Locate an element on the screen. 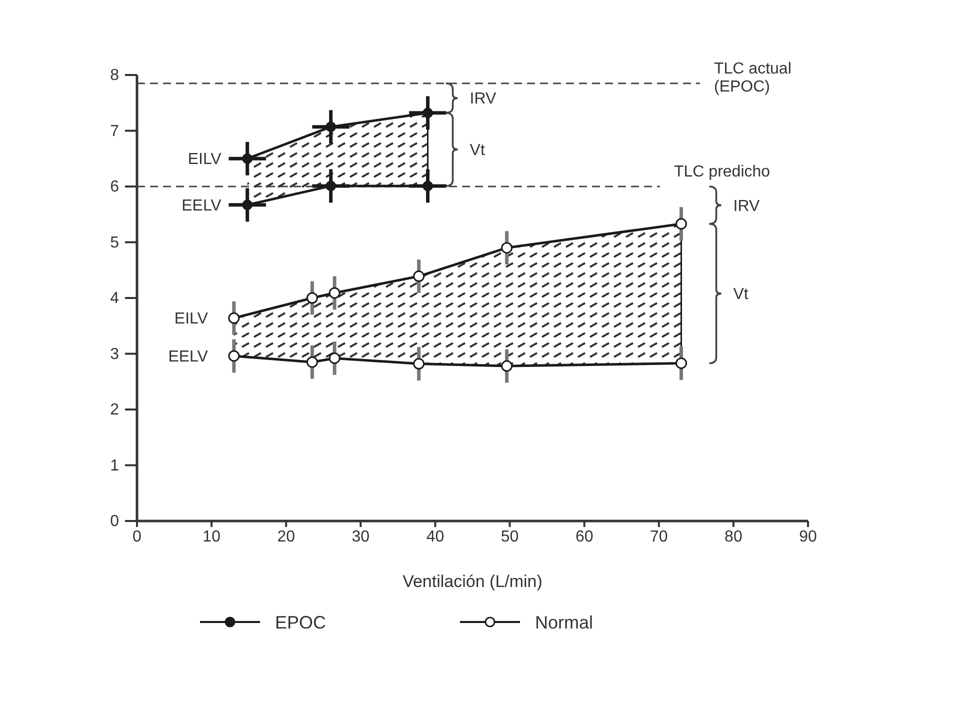 The height and width of the screenshot is (720, 960). y-tick-label: 7 is located at coordinates (115, 131).